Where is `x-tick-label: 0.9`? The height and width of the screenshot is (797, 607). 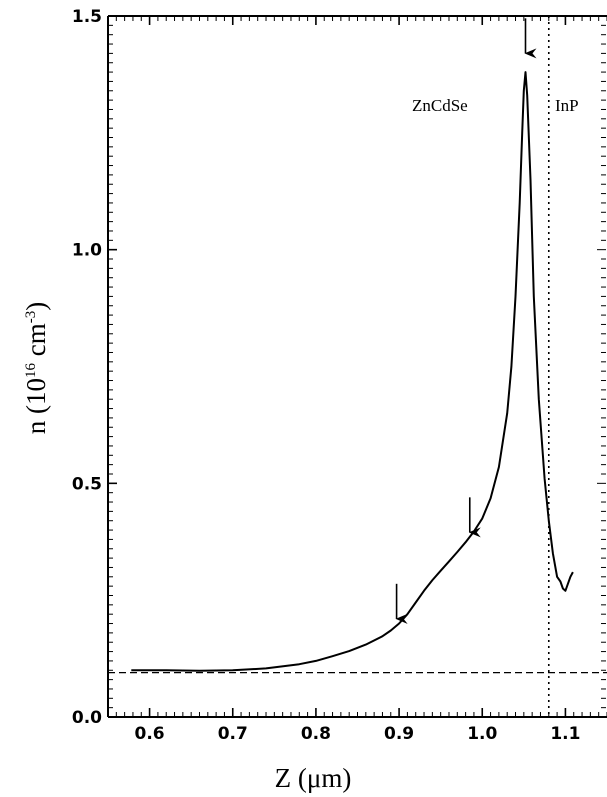 x-tick-label: 0.9 is located at coordinates (399, 734).